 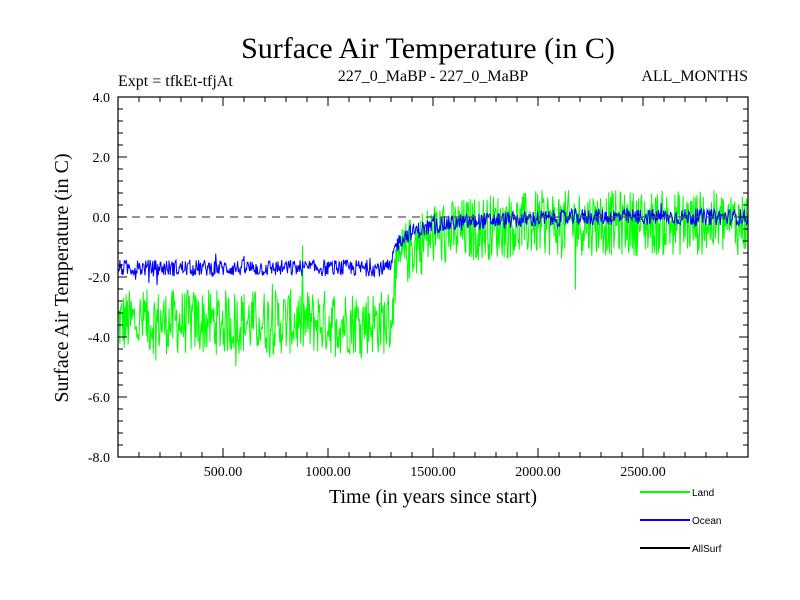 I want to click on x-tick-label: 1500.00, so click(x=433, y=472).